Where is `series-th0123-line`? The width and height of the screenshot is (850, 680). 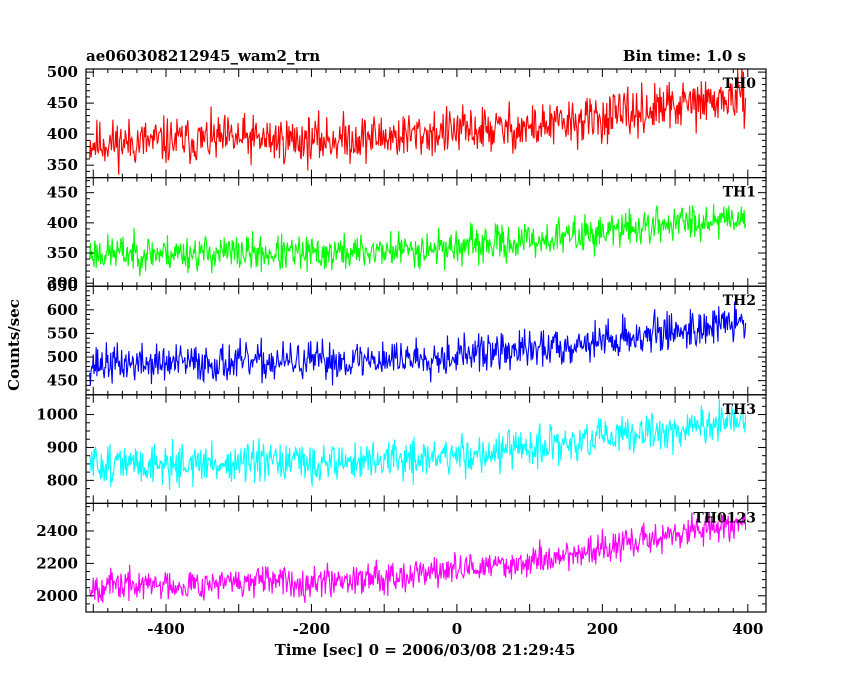
series-th0123-line is located at coordinates (418, 557).